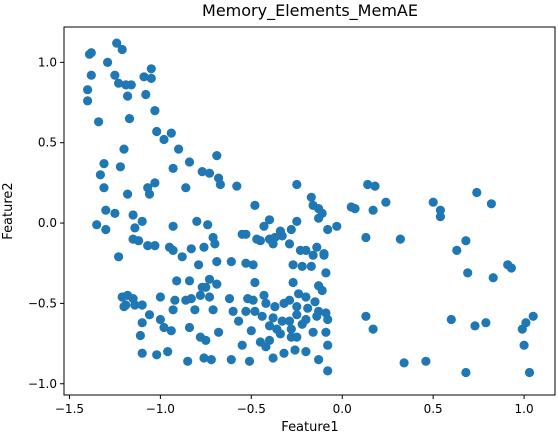 The height and width of the screenshot is (435, 558). I want to click on x-tick-label: 0.5, so click(433, 409).